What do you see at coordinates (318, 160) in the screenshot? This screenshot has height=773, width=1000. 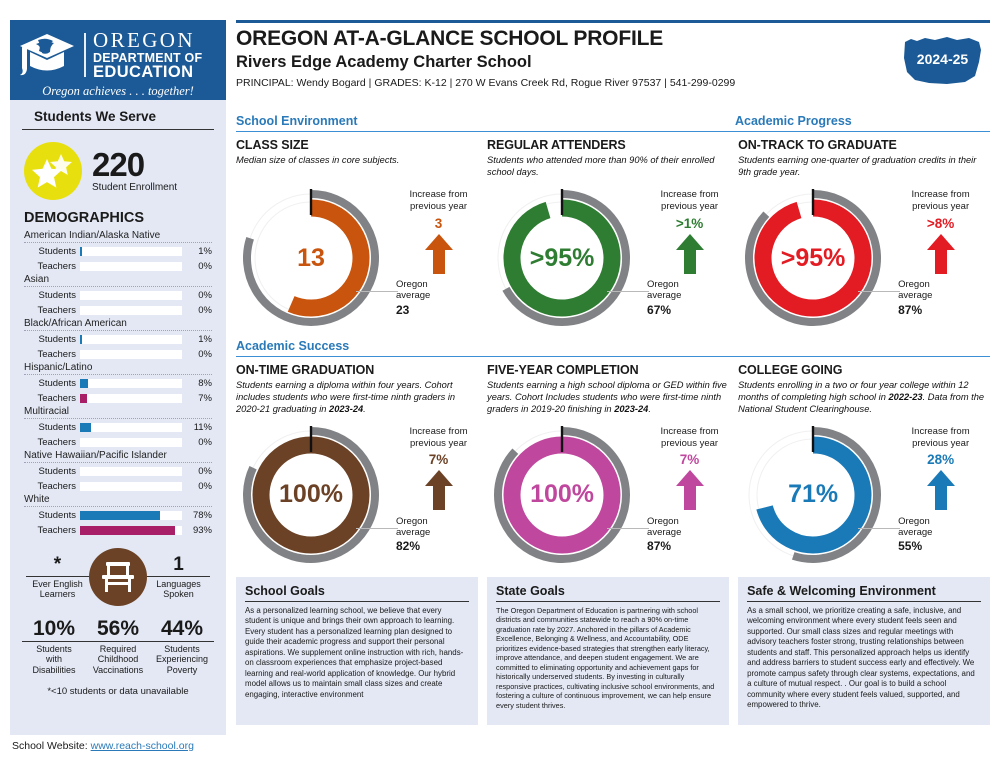 I see `metric-description: Median size of classes in core subjects.` at bounding box center [318, 160].